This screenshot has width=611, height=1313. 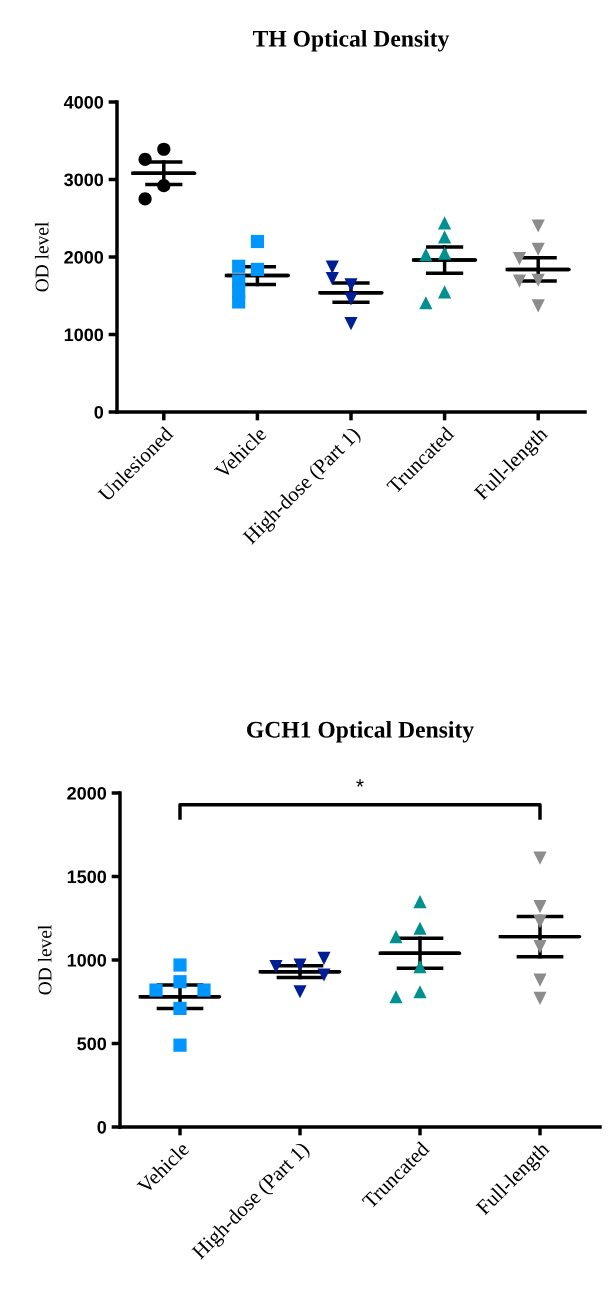 What do you see at coordinates (84, 180) in the screenshot?
I see `y-tick-label: 3000` at bounding box center [84, 180].